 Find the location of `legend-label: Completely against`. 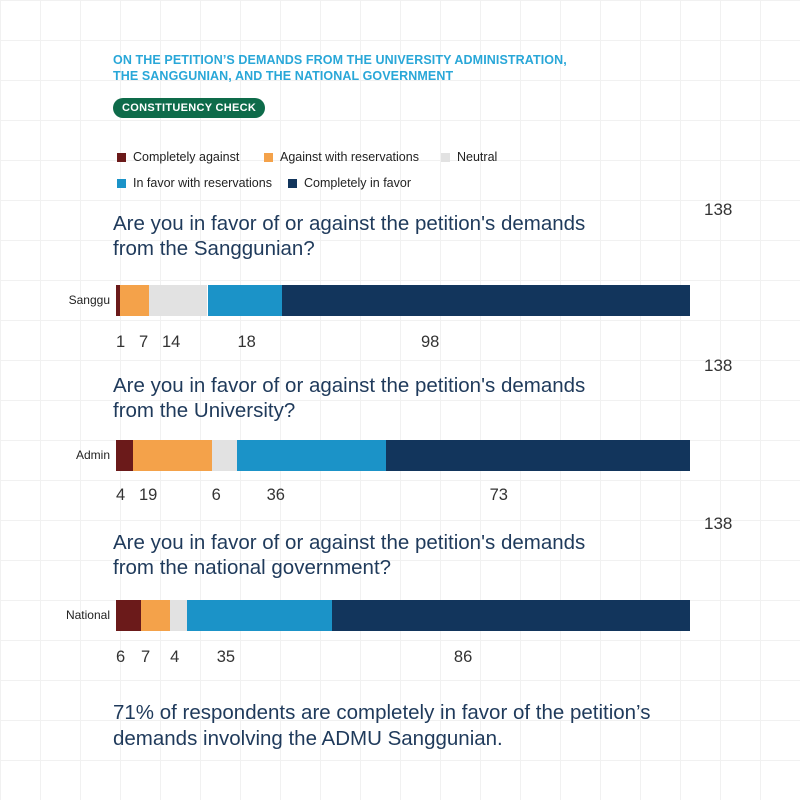

legend-label: Completely against is located at coordinates (186, 157).